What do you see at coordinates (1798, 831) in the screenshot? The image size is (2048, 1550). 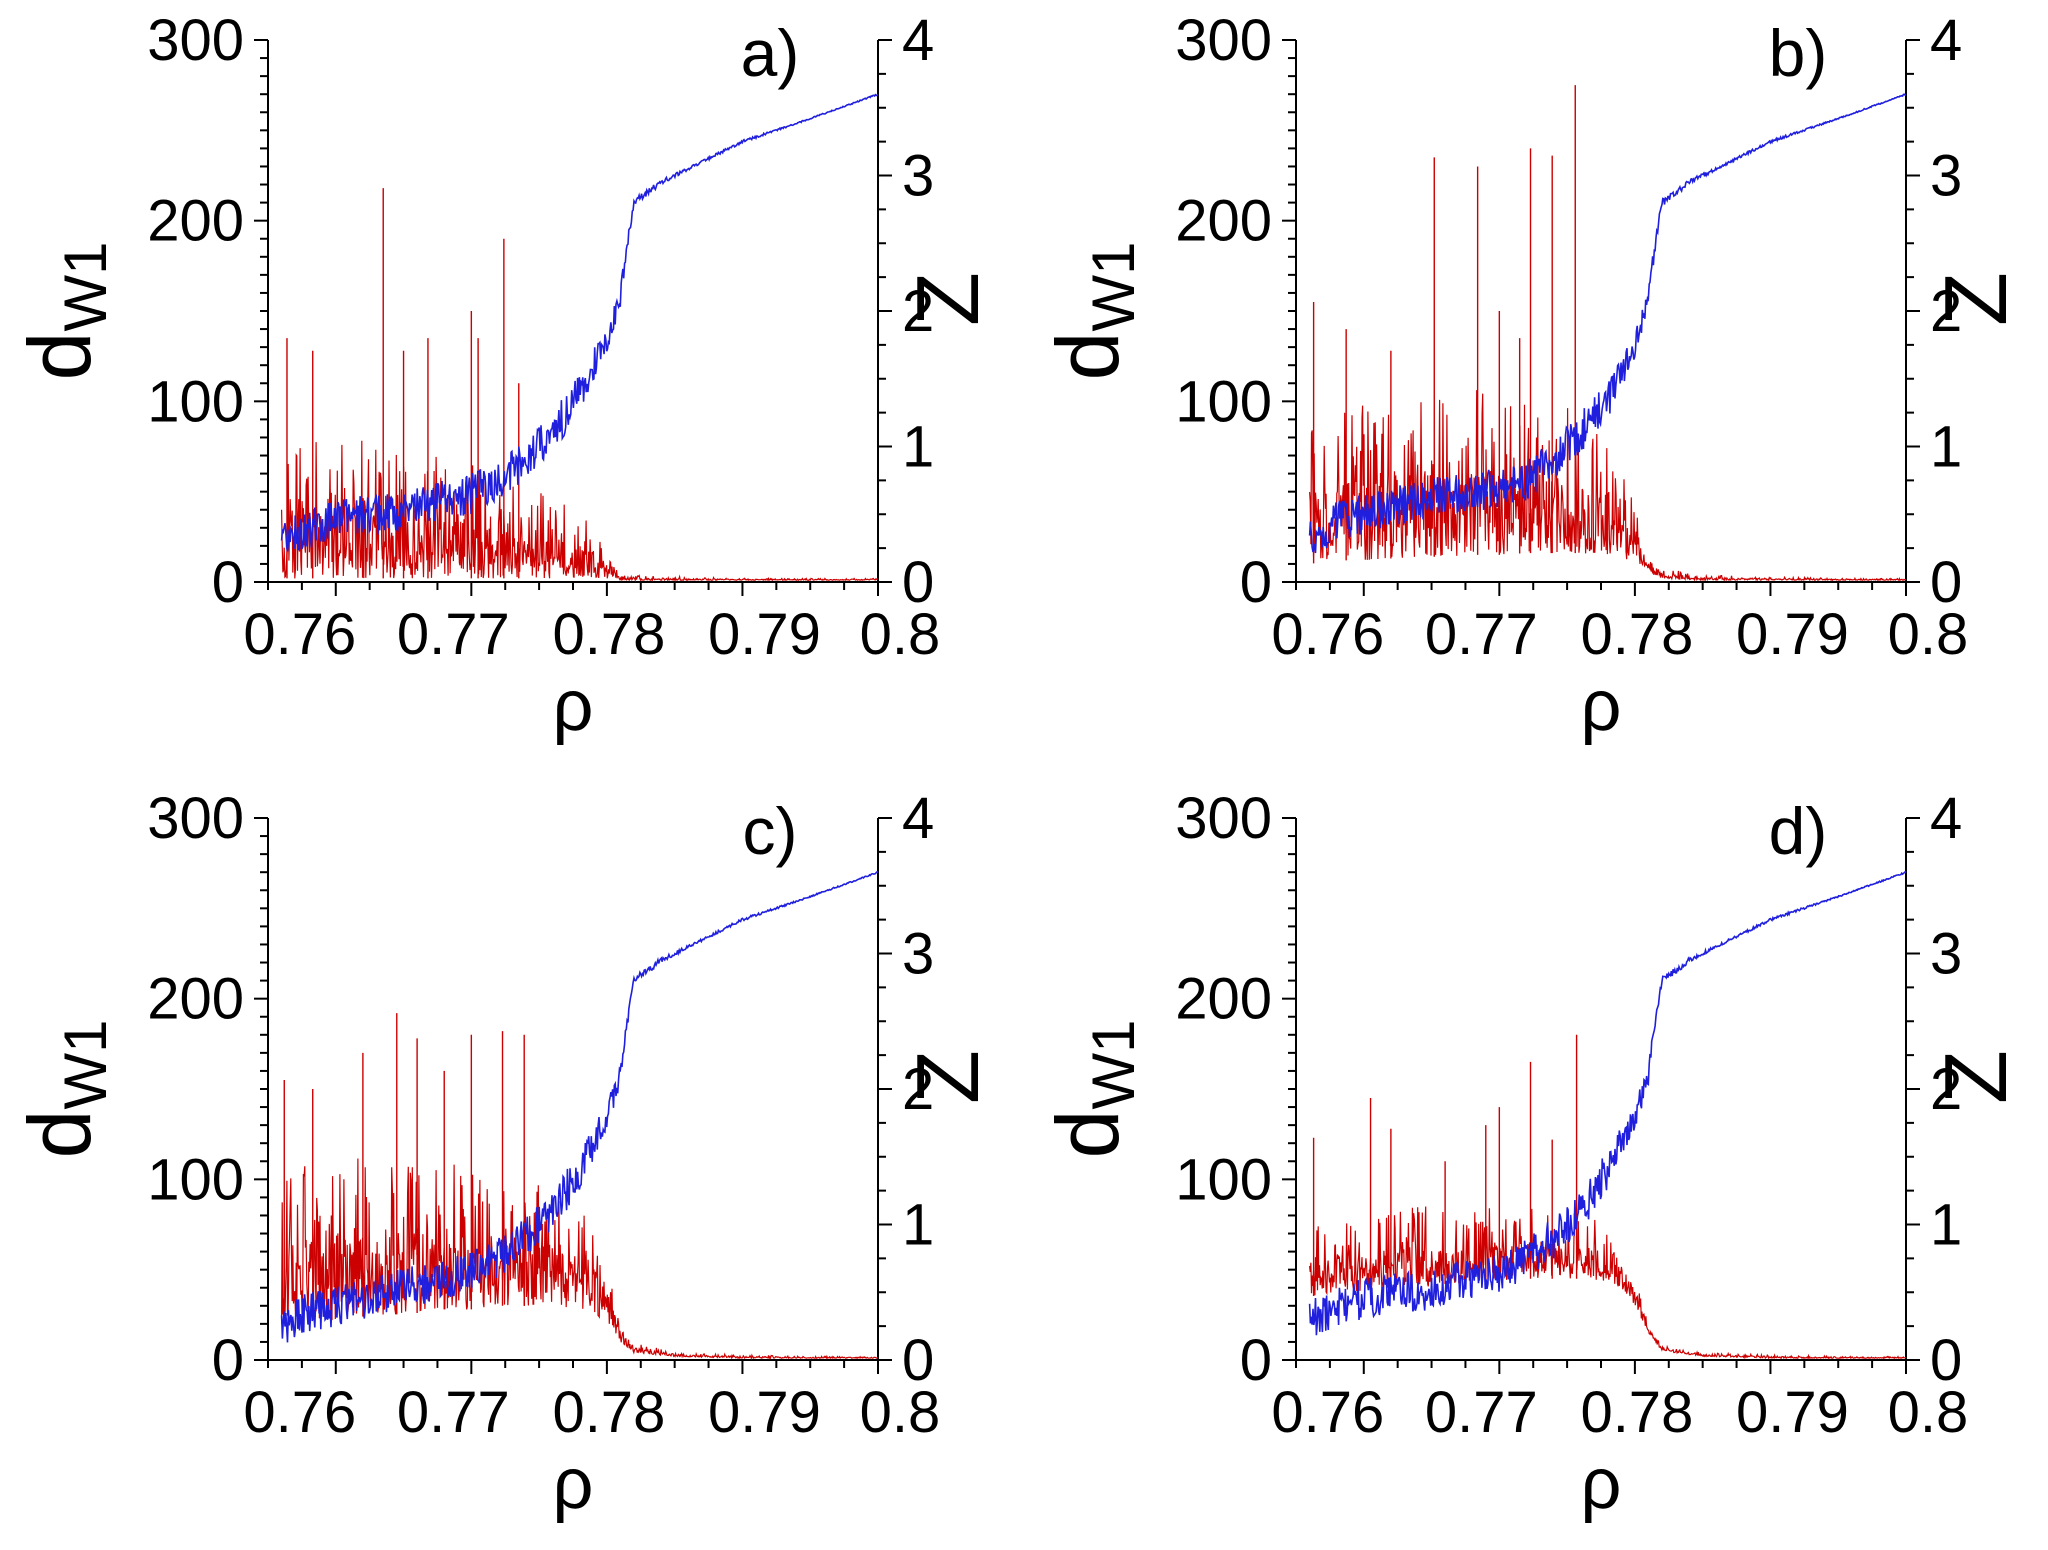 I see `panel-label: d)` at bounding box center [1798, 831].